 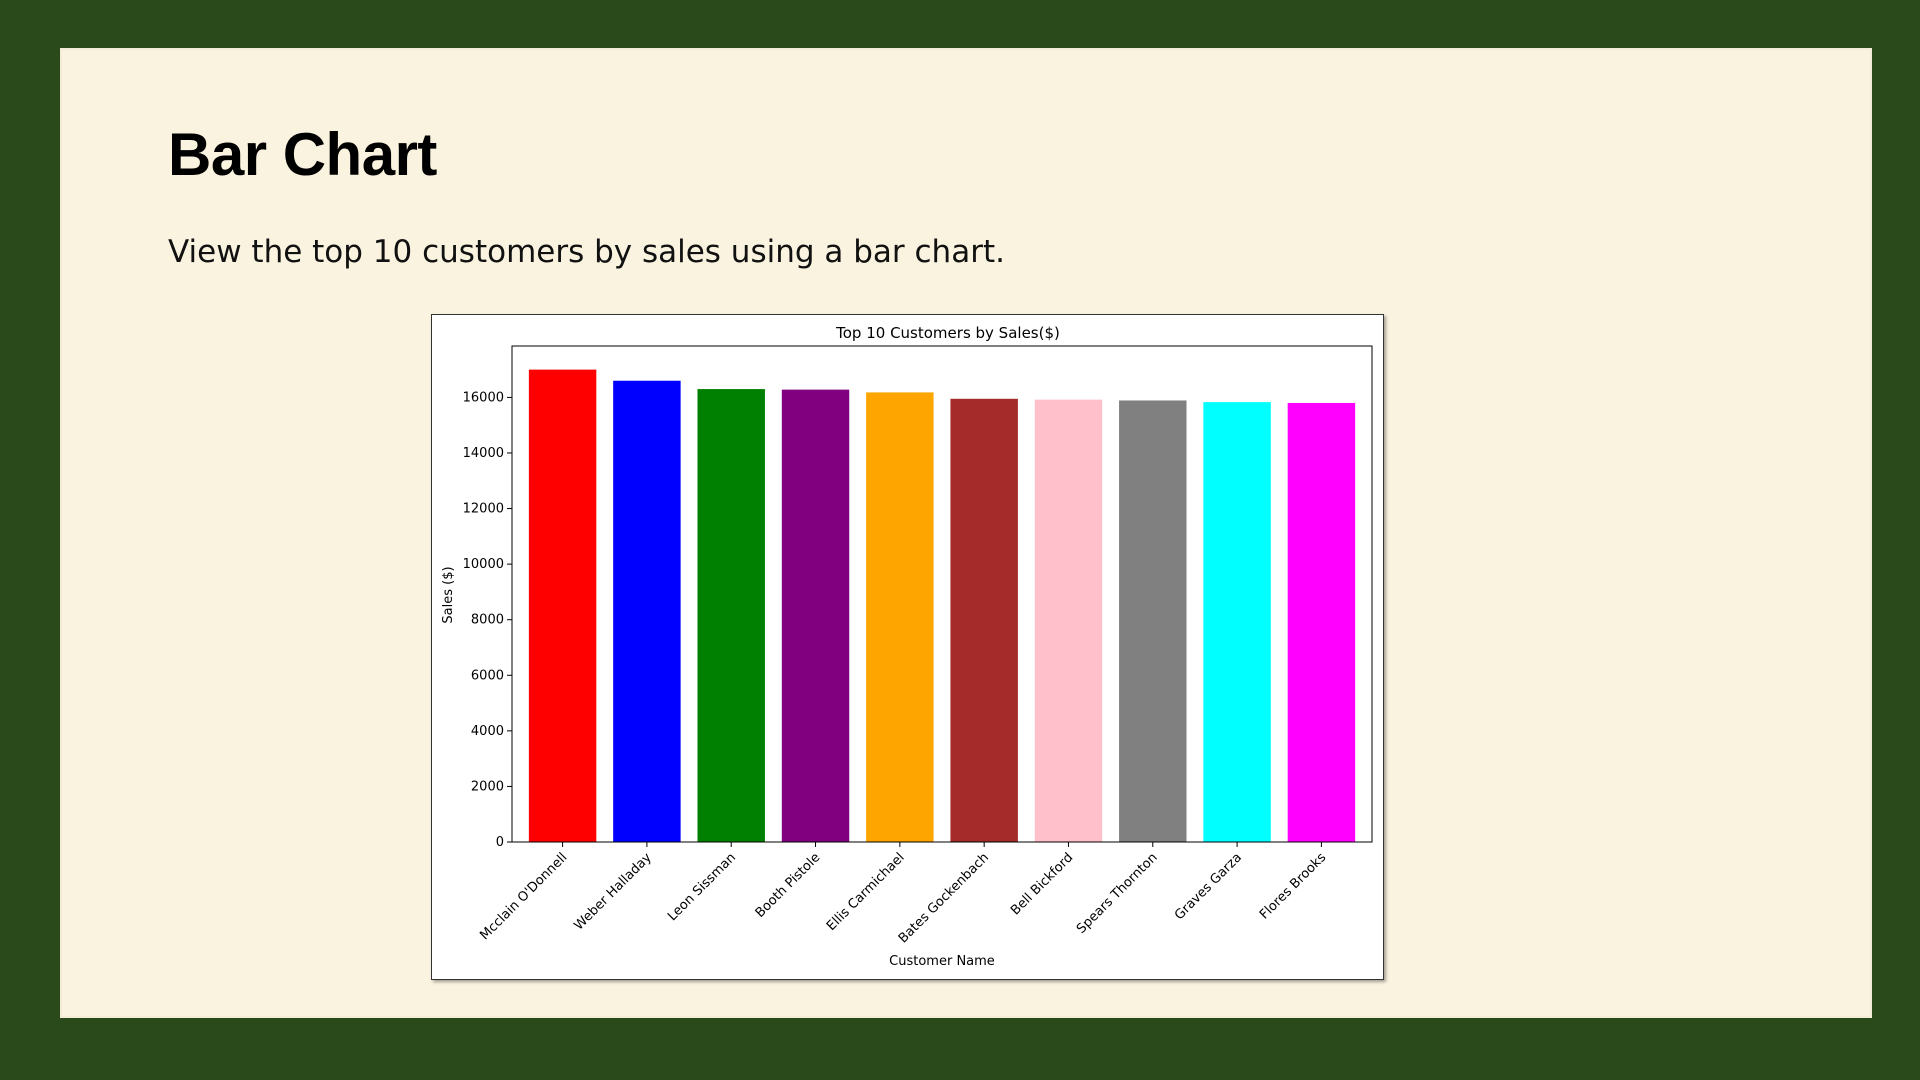 What do you see at coordinates (487, 786) in the screenshot?
I see `y-tick-label: 2000` at bounding box center [487, 786].